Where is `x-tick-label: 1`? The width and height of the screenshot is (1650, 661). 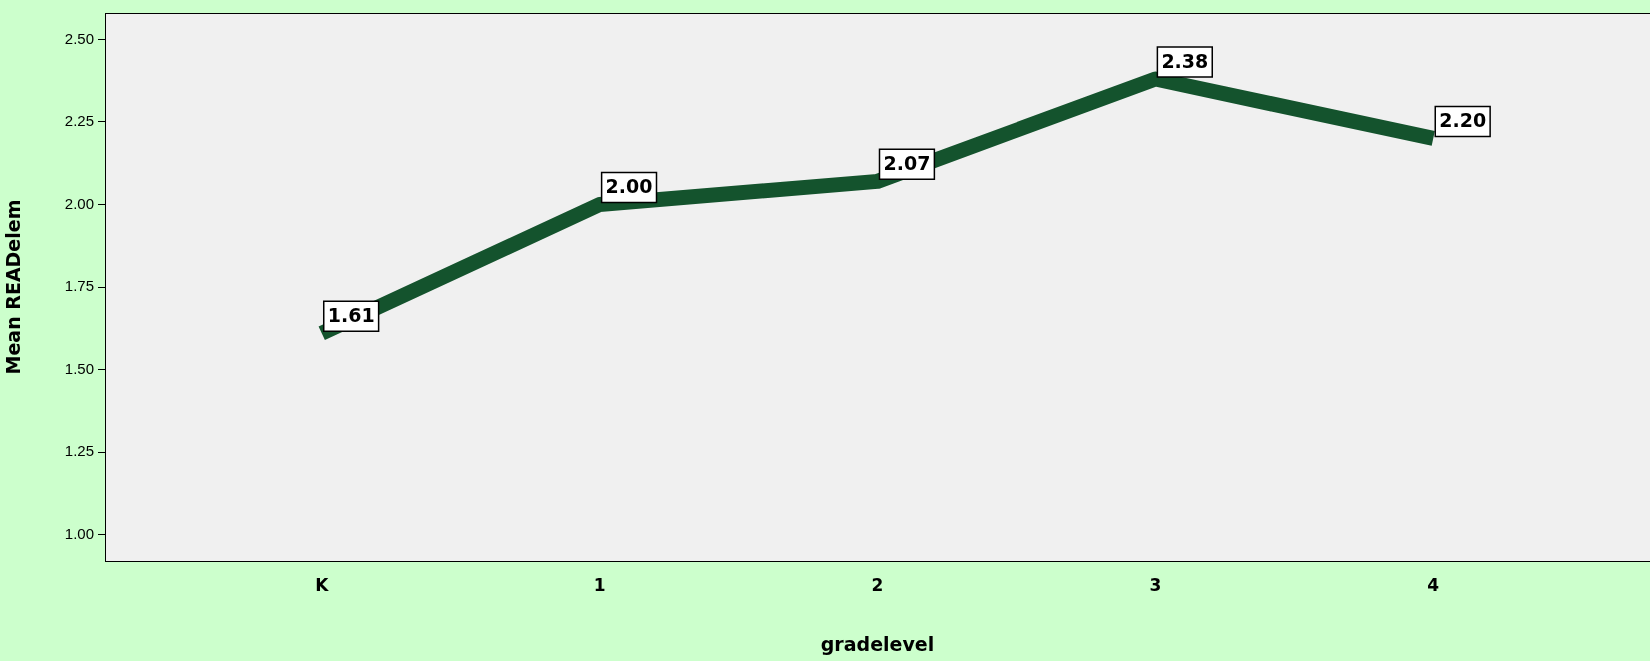
x-tick-label: 1 is located at coordinates (599, 584).